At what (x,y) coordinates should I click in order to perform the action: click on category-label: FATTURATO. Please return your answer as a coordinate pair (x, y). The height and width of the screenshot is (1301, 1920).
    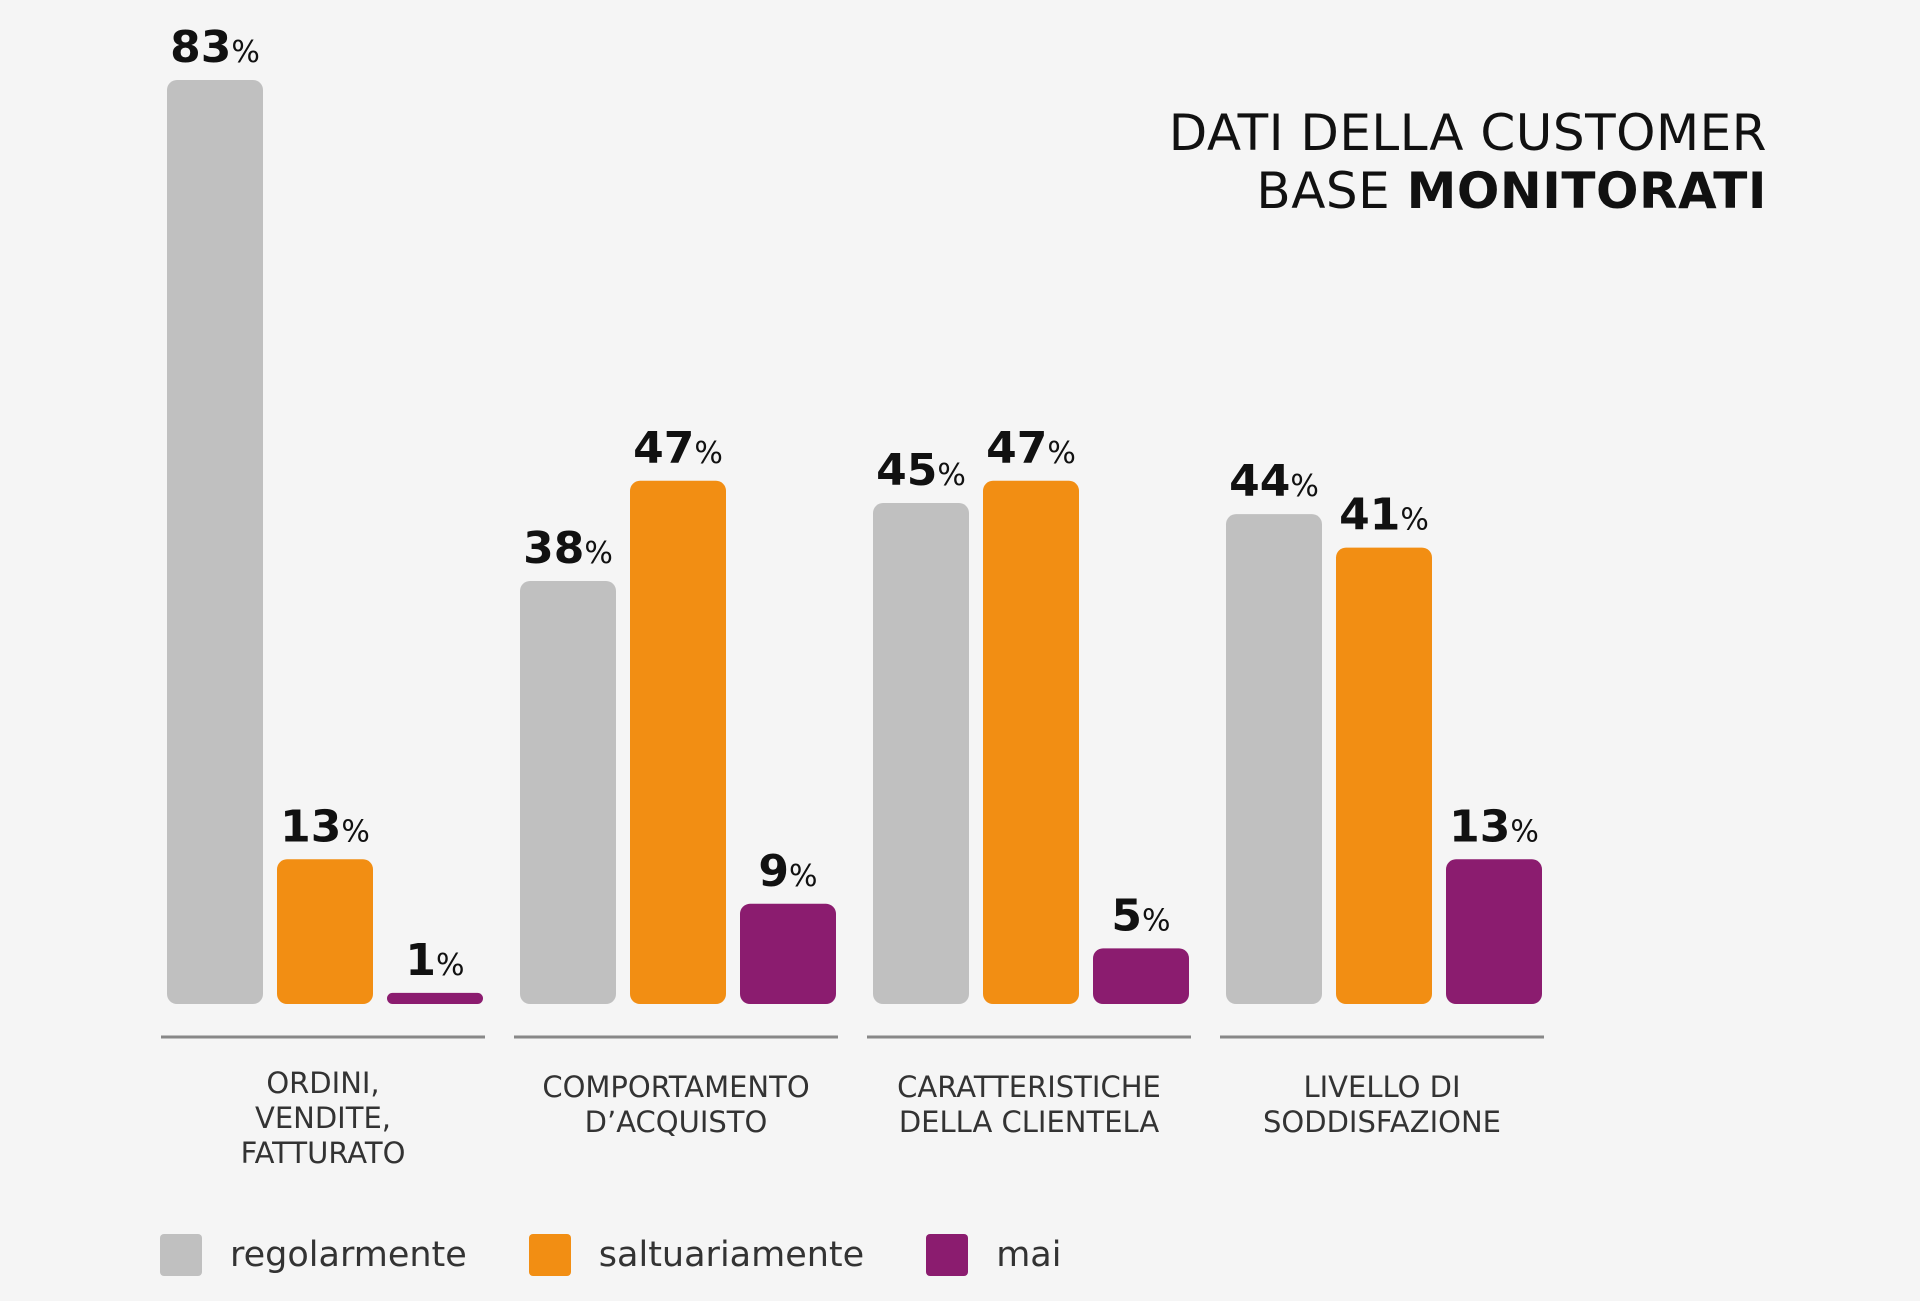
    Looking at the image, I should click on (323, 1153).